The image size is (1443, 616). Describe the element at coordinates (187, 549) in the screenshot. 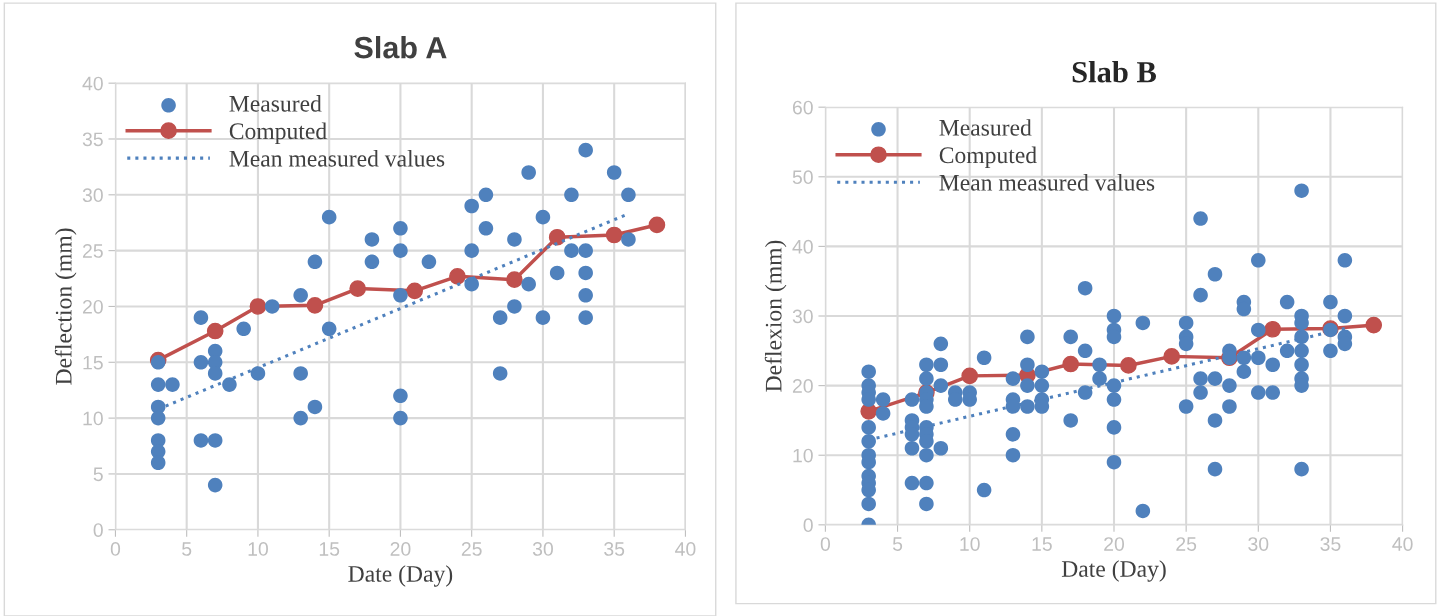

I see `x-tick-label: 5` at that location.